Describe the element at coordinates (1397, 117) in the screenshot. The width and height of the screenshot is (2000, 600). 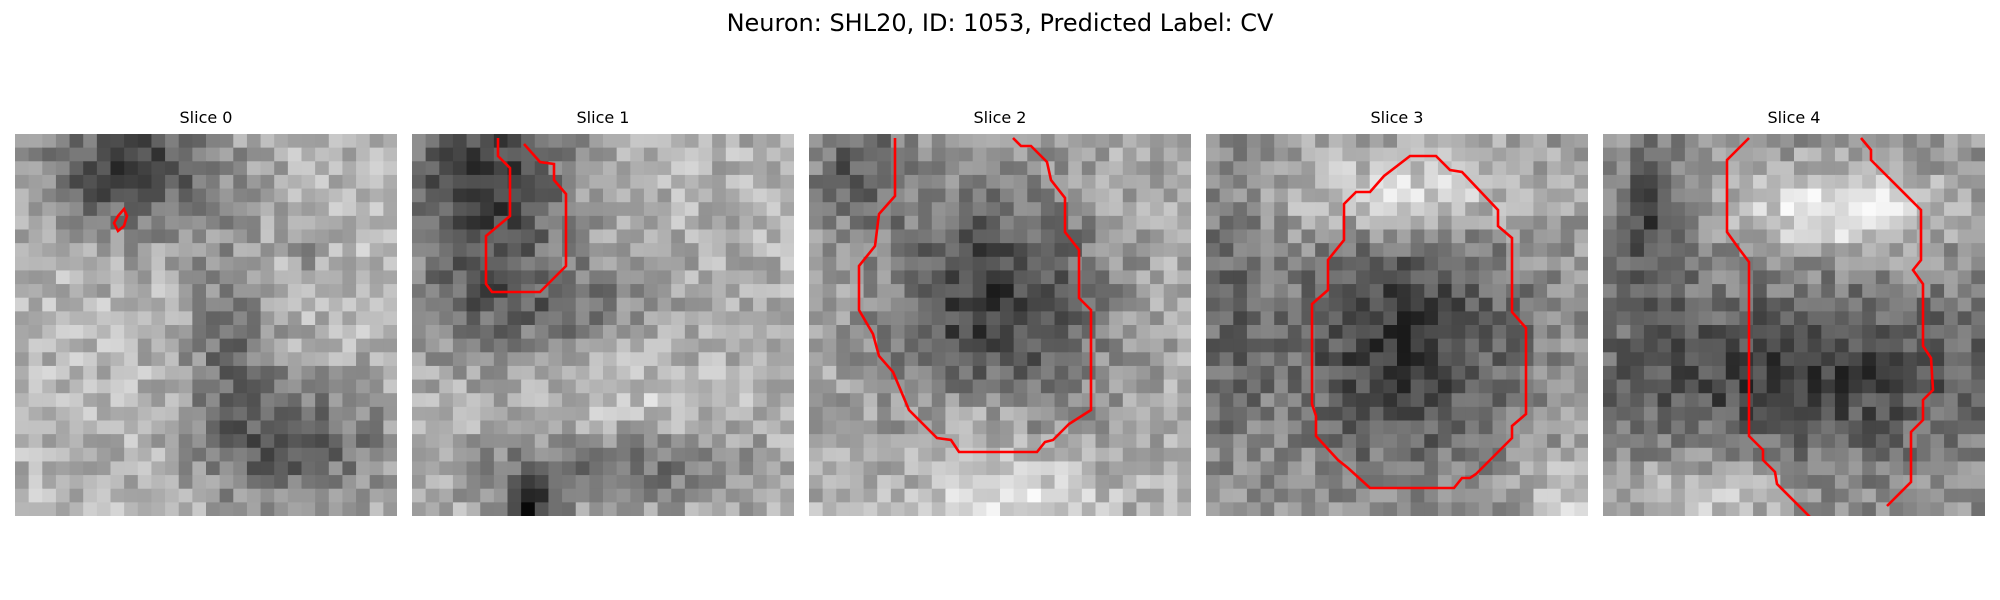
I see `slice-title-3: Slice 3` at that location.